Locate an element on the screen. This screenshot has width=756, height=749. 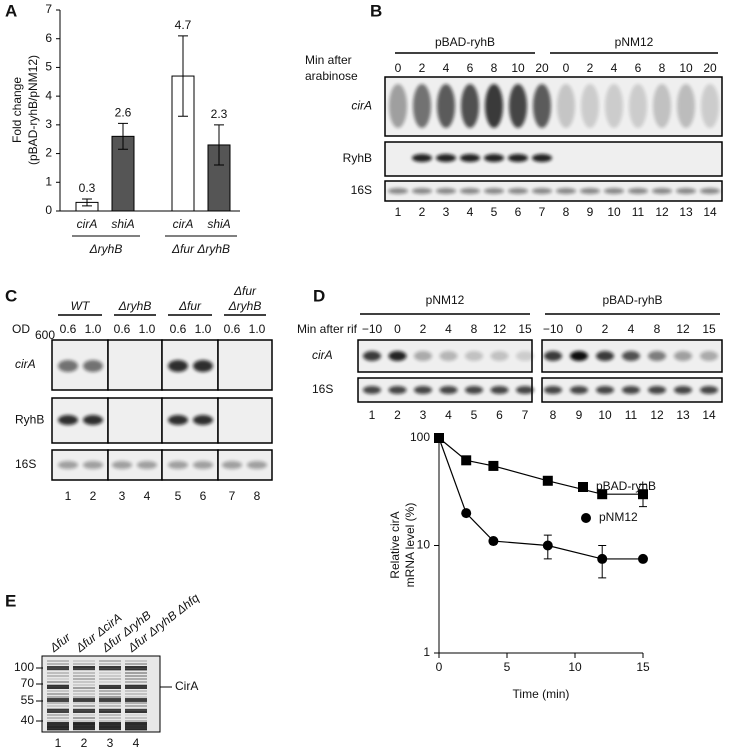
y-tick-label: 10 is located at coordinates (424, 545).